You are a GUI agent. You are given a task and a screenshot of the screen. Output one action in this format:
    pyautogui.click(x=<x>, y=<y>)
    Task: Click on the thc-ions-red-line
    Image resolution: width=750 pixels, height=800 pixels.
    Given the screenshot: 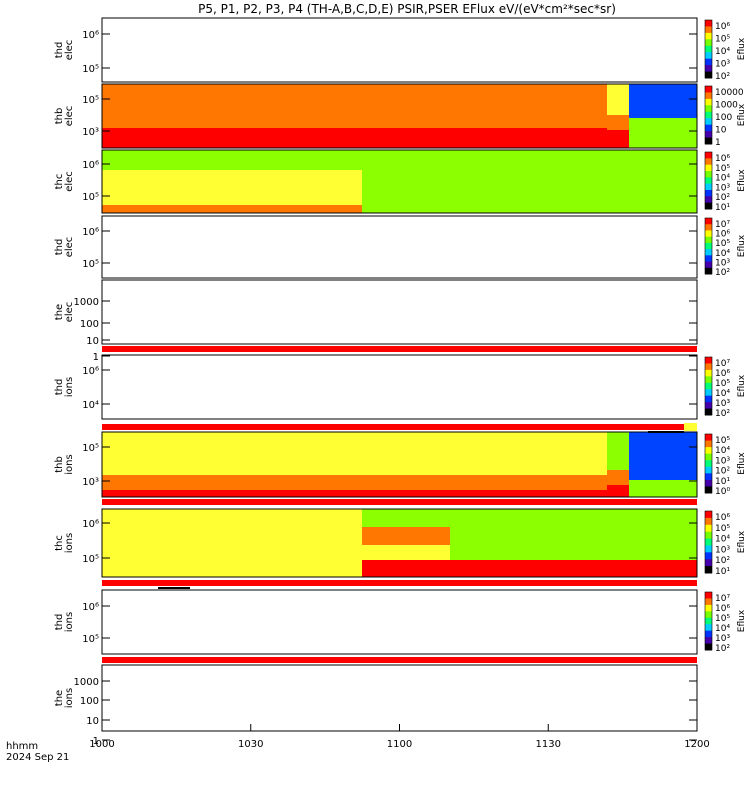 What is the action you would take?
    pyautogui.click(x=399, y=502)
    